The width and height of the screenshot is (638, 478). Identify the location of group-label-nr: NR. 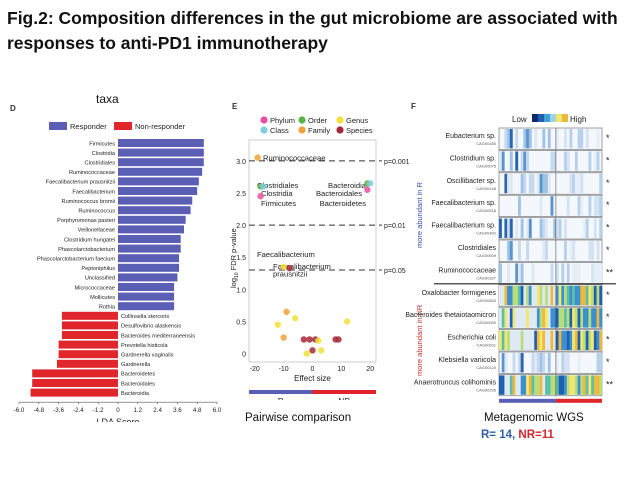
(344, 398).